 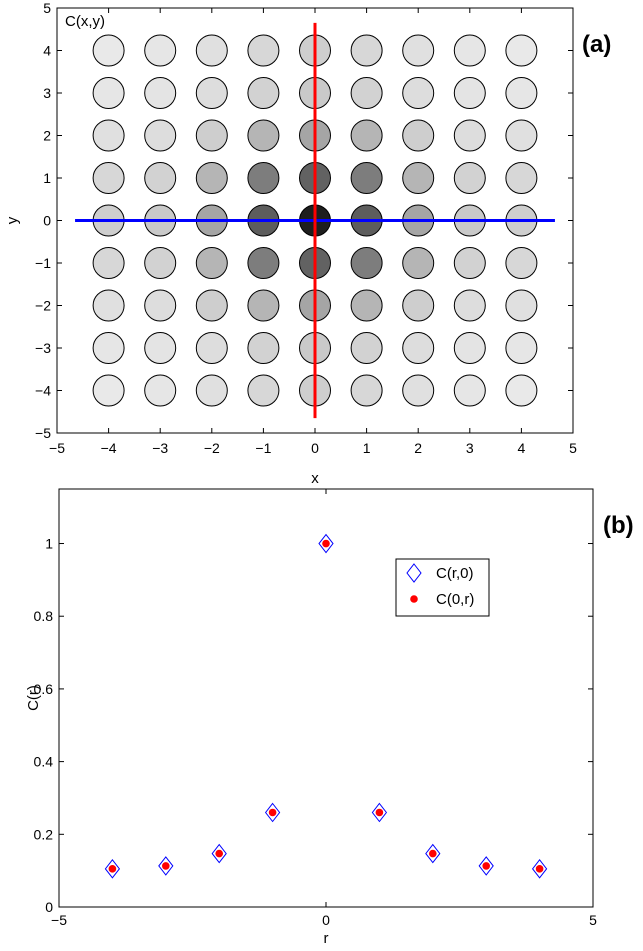 What do you see at coordinates (47, 178) in the screenshot?
I see `y-tick-label: 1` at bounding box center [47, 178].